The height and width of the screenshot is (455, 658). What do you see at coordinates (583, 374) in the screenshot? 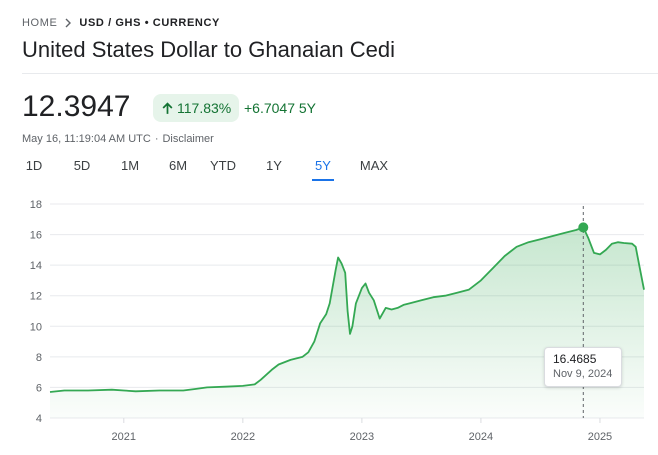
I see `tooltip-date: Nov 9, 2024` at bounding box center [583, 374].